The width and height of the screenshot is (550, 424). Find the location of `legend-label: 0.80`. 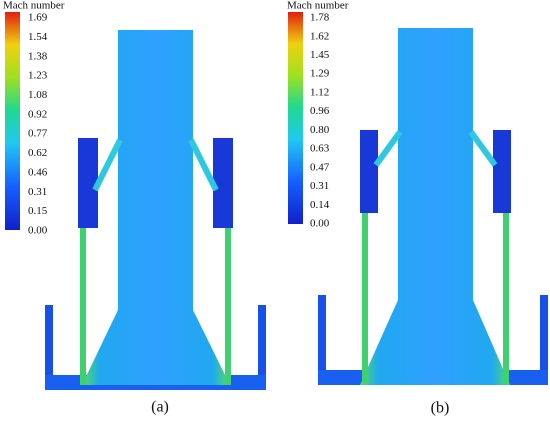

legend-label: 0.80 is located at coordinates (320, 130).